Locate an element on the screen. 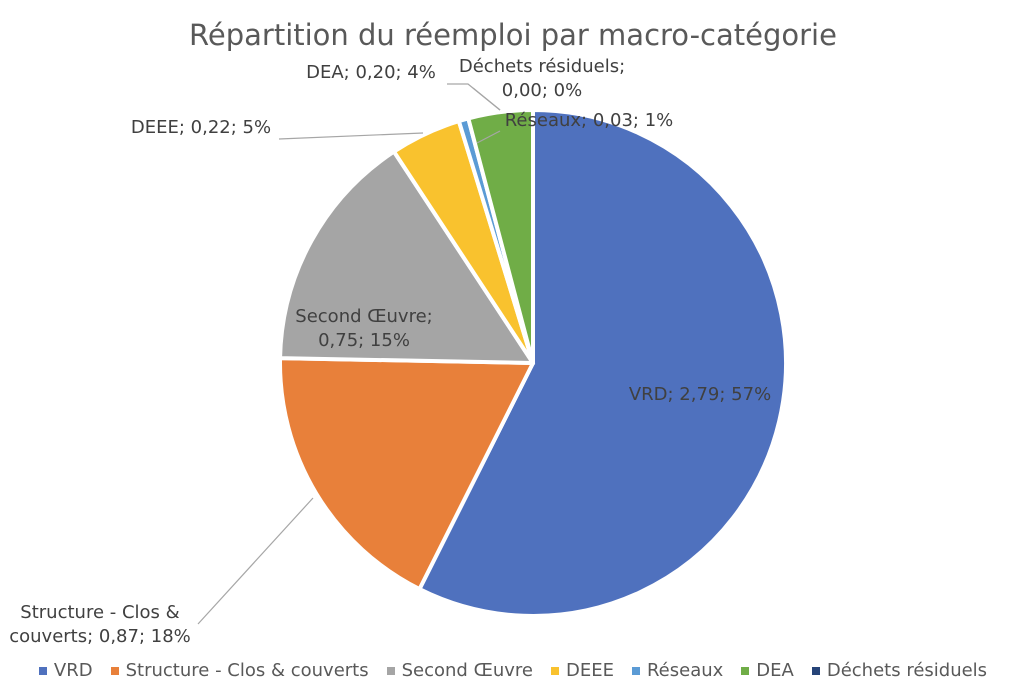 The image size is (1026, 700). pie-slice-second-oeuvre is located at coordinates (406, 257).